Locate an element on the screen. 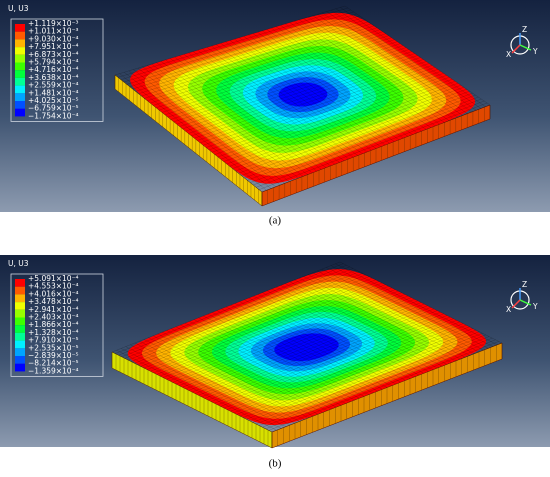 Image resolution: width=550 pixels, height=477 pixels. triad-label: X is located at coordinates (508, 309).